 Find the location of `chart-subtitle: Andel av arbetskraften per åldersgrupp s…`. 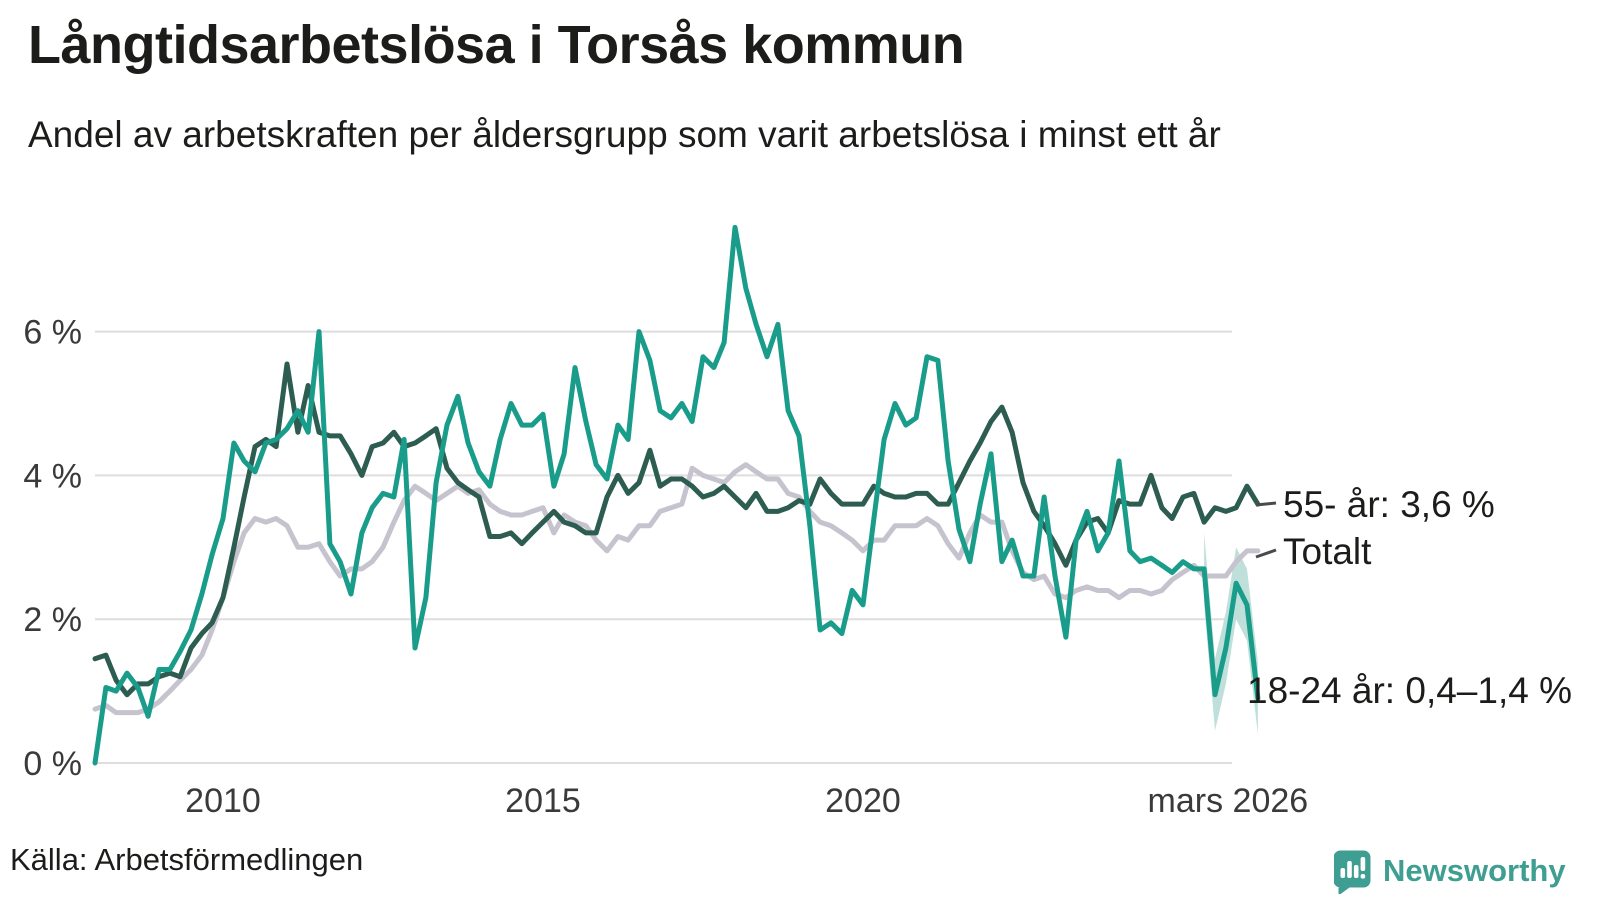

chart-subtitle: Andel av arbetskraften per åldersgrupp s… is located at coordinates (624, 134).